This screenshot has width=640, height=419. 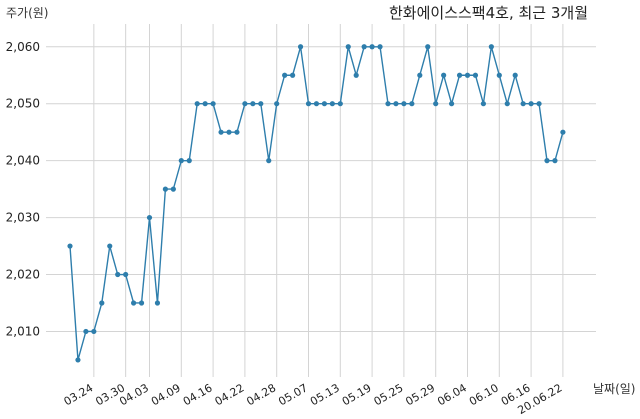 What do you see at coordinates (166, 394) in the screenshot?
I see `x-tick-label: 04.09` at bounding box center [166, 394].